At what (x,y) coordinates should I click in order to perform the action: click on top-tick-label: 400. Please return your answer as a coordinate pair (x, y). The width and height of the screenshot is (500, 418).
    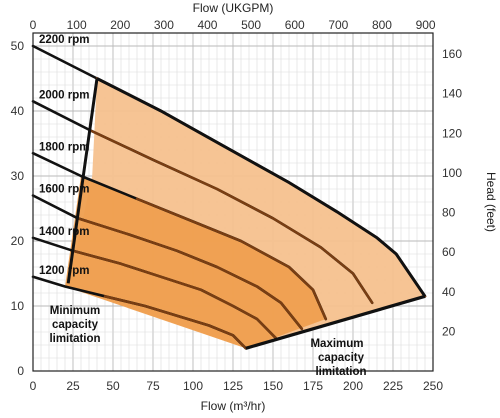
    Looking at the image, I should click on (207, 25).